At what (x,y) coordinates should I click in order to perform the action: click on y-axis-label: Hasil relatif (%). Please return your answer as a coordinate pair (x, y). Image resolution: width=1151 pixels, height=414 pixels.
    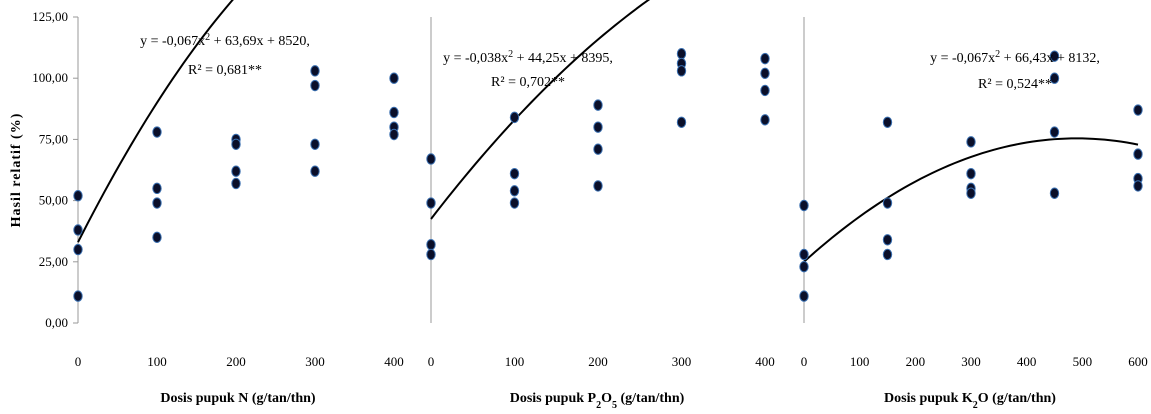
    Looking at the image, I should click on (16, 170).